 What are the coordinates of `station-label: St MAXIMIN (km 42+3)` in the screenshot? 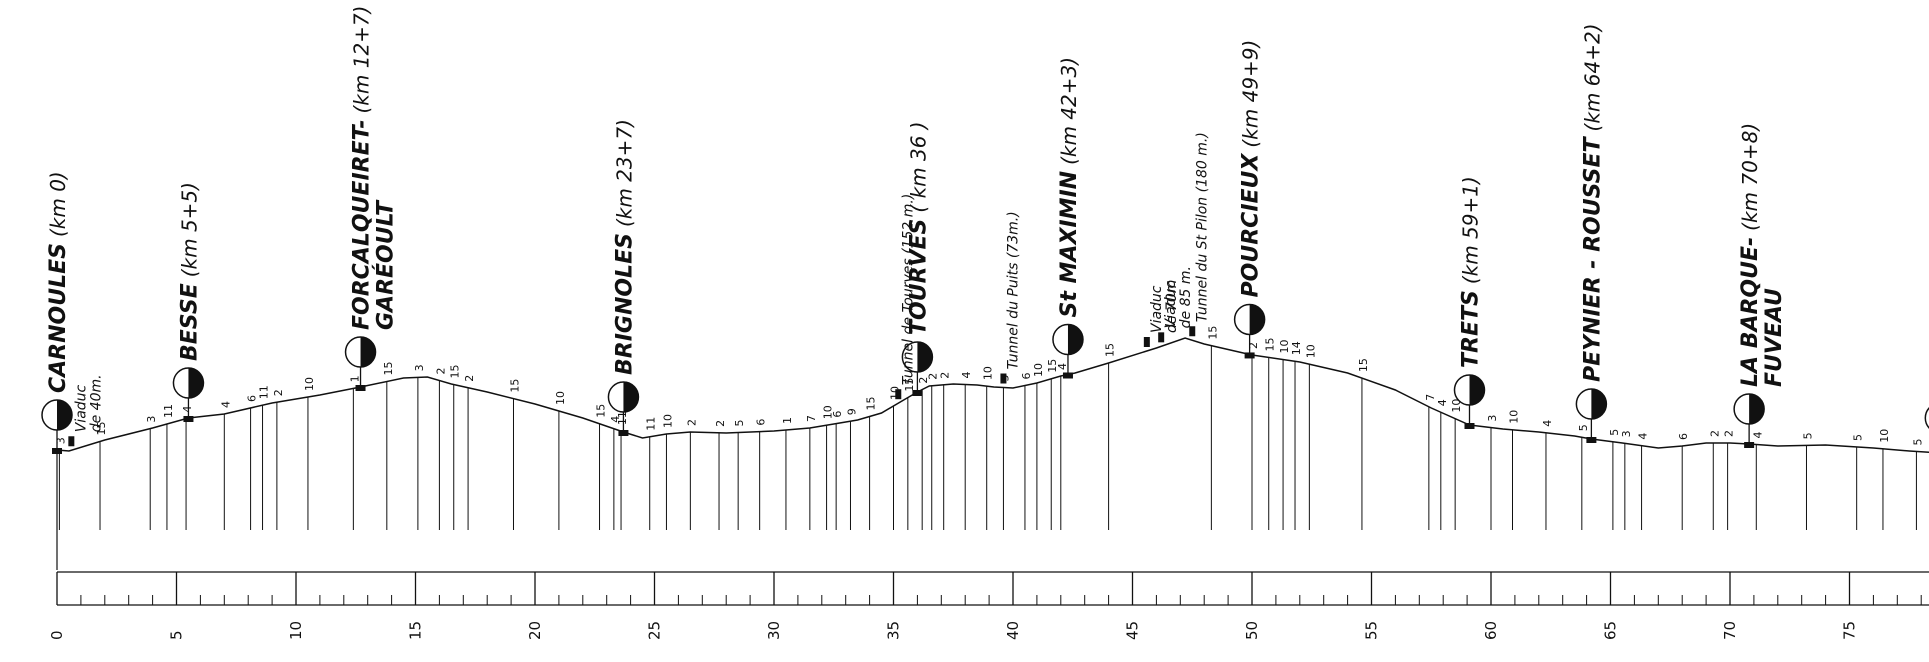 It's located at (1069, 187).